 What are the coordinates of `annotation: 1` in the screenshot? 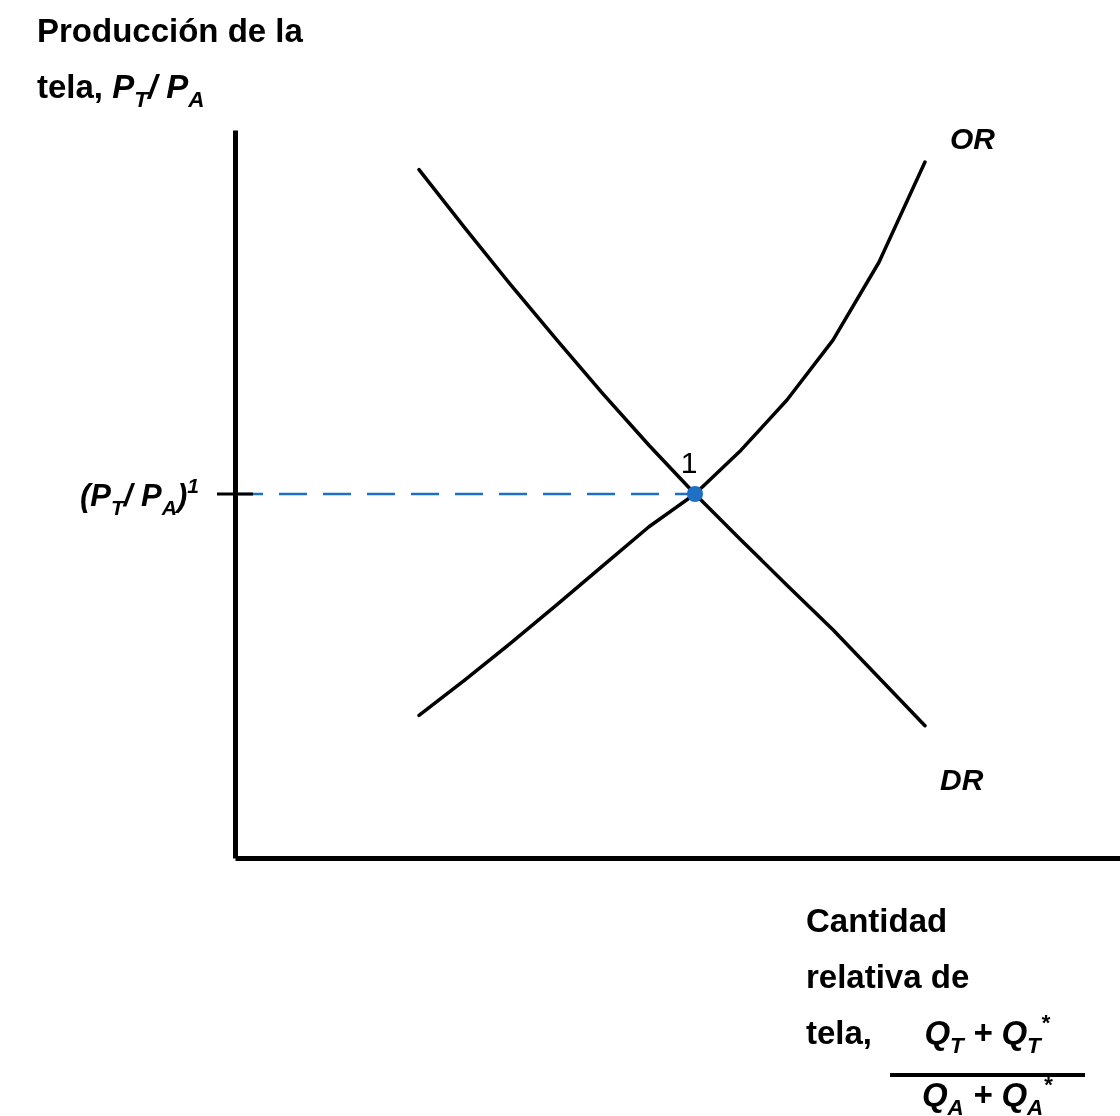 It's located at (689, 462).